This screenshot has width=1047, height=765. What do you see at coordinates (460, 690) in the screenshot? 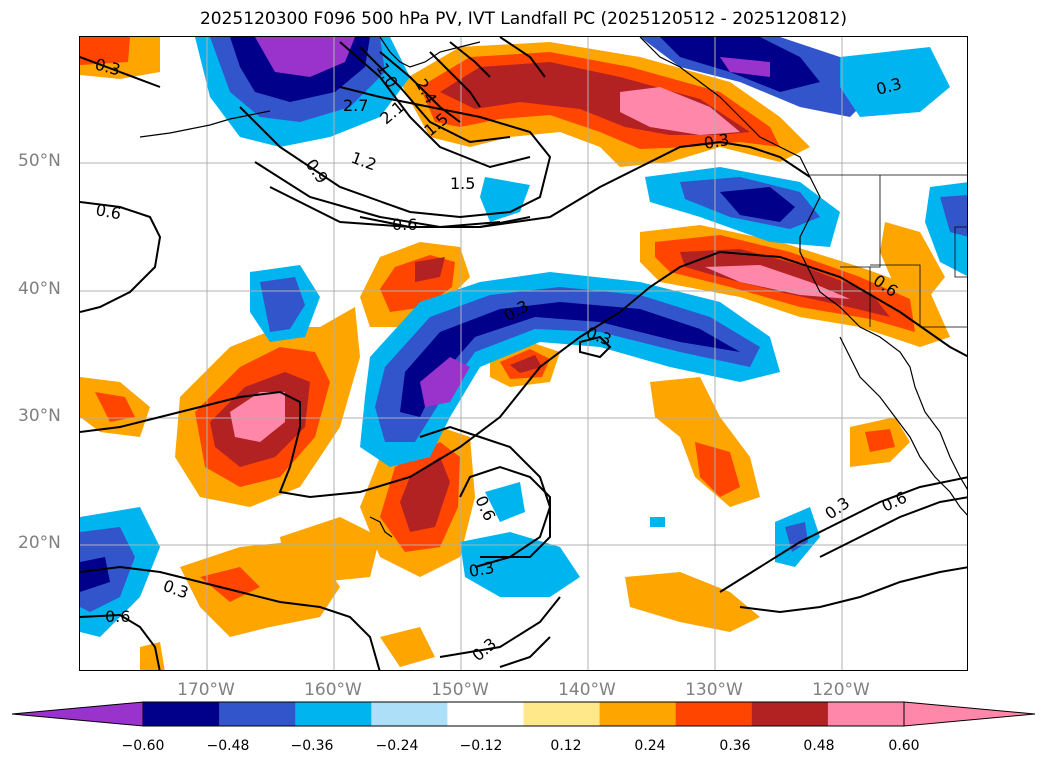
I see `lon-tick-label: 150°W` at bounding box center [460, 690].